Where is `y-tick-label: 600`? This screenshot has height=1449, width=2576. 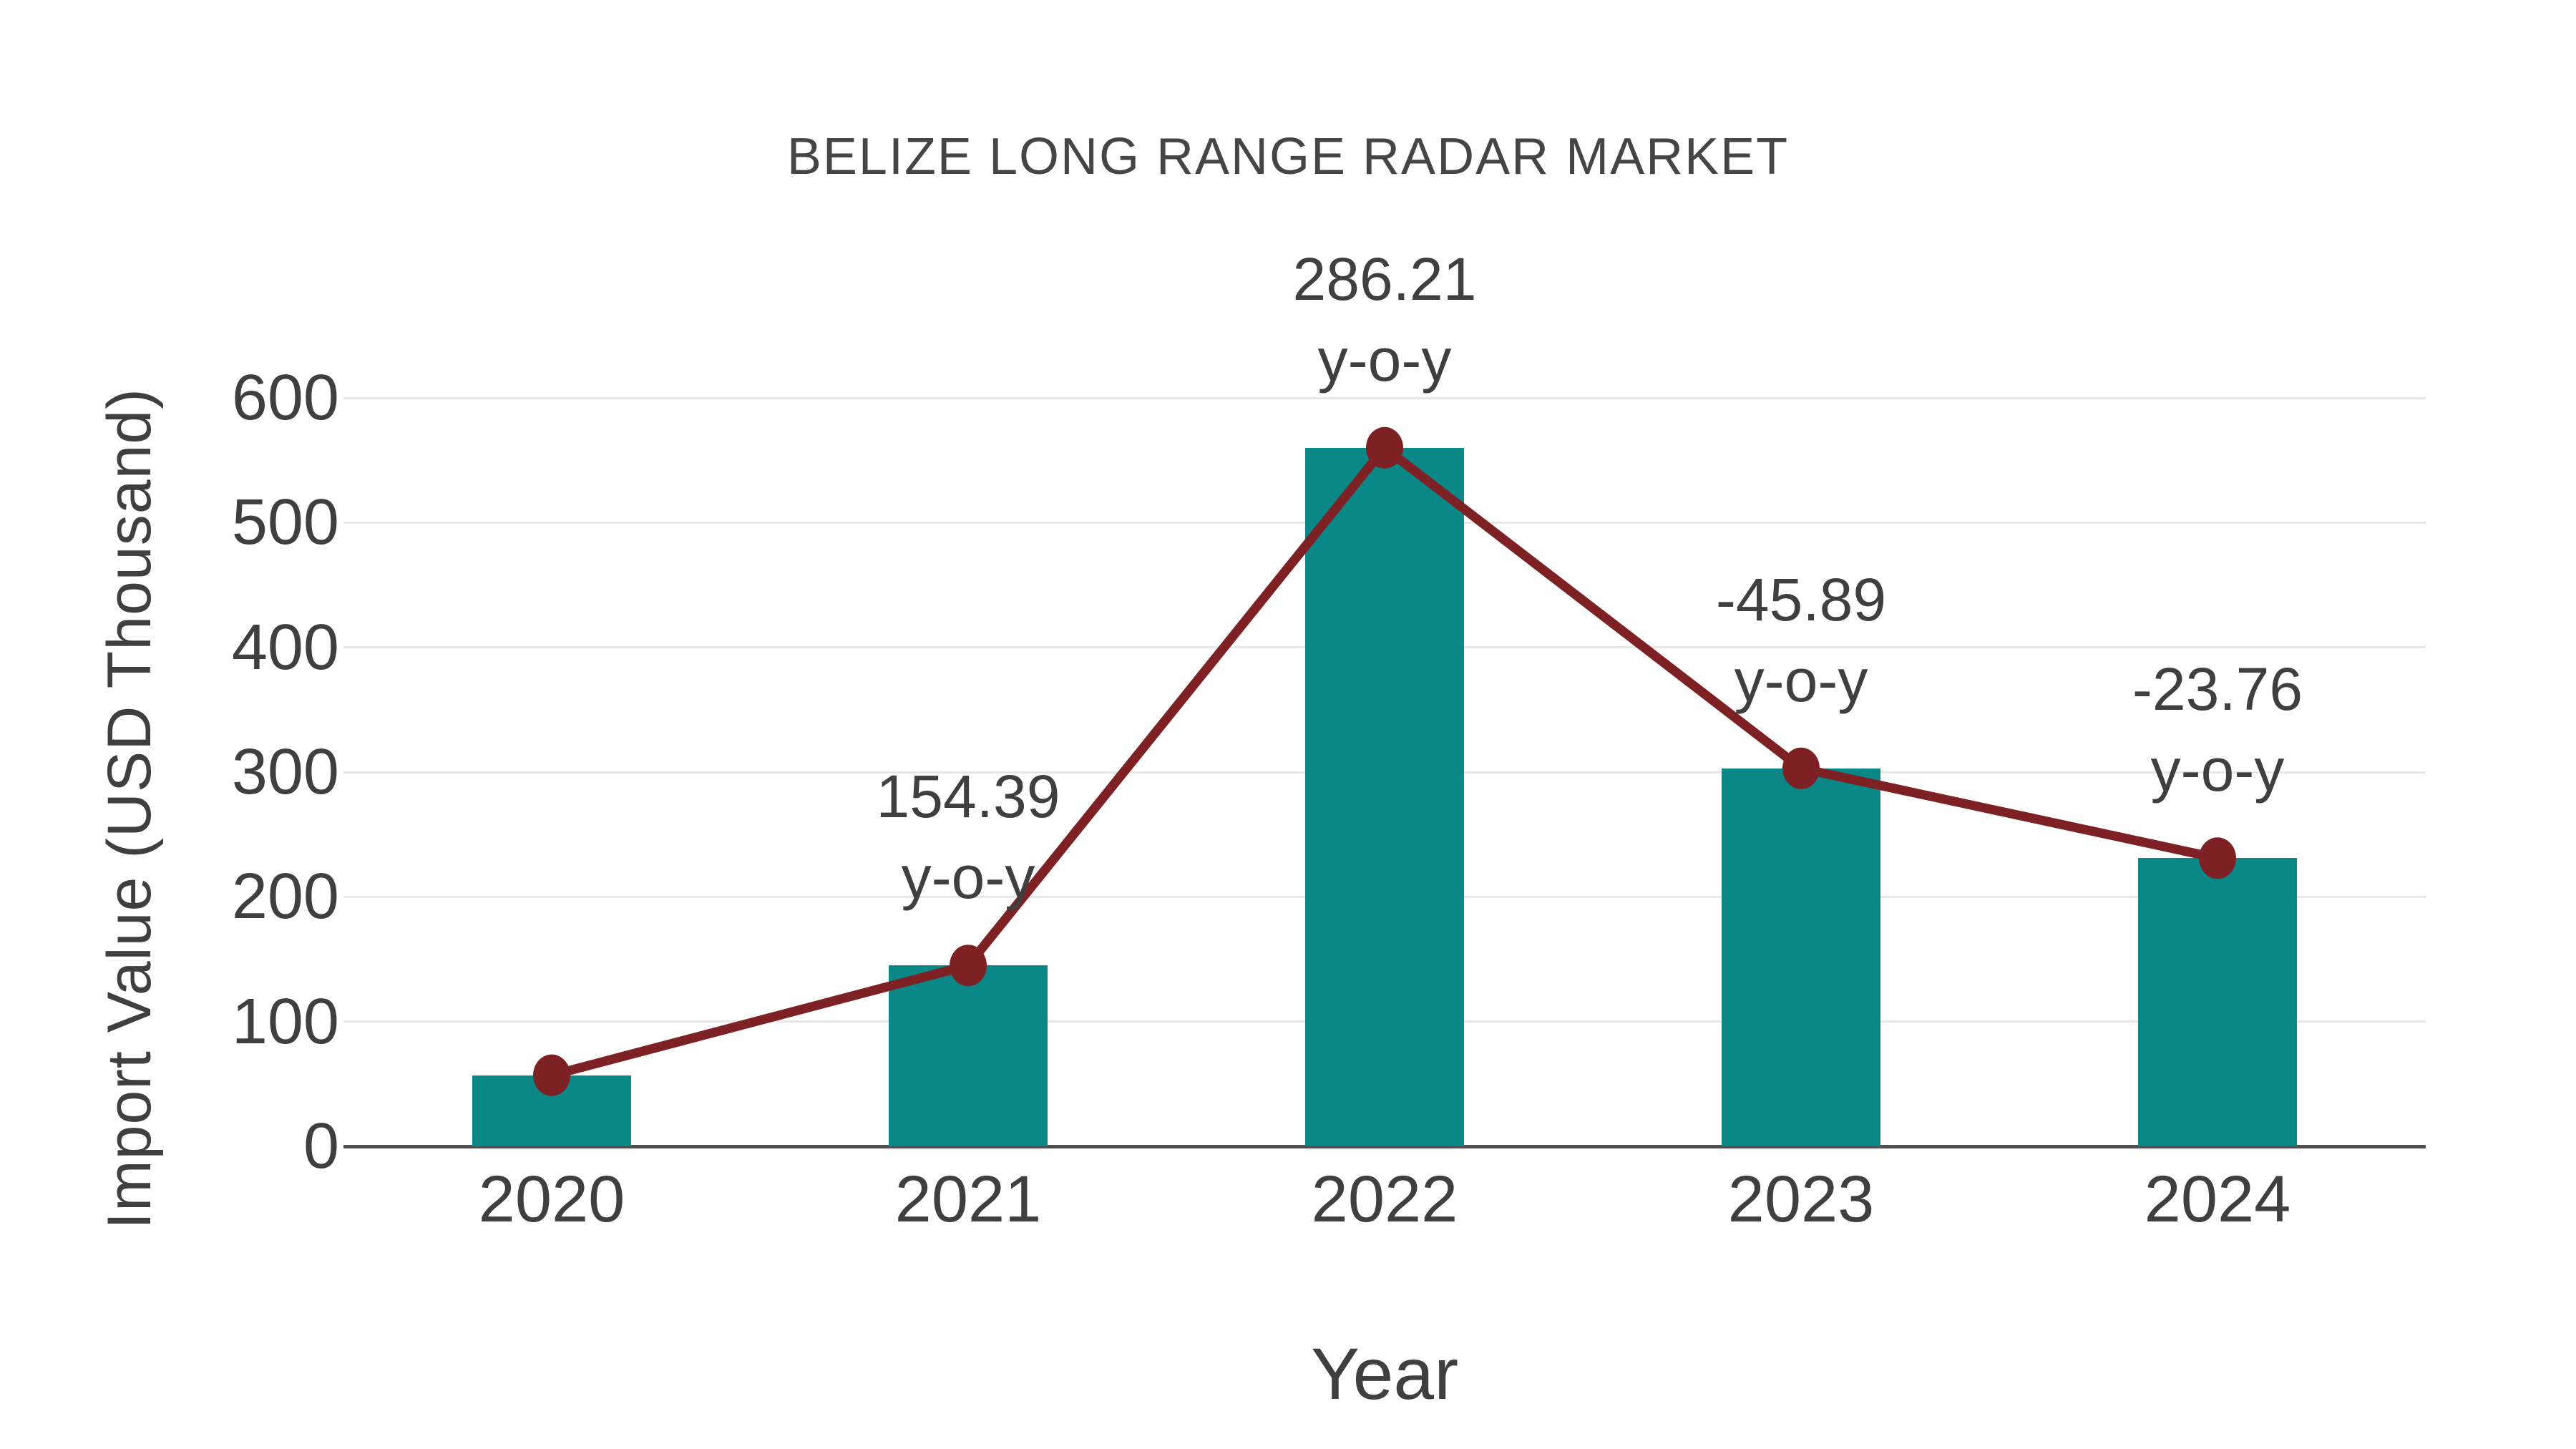 y-tick-label: 600 is located at coordinates (285, 398).